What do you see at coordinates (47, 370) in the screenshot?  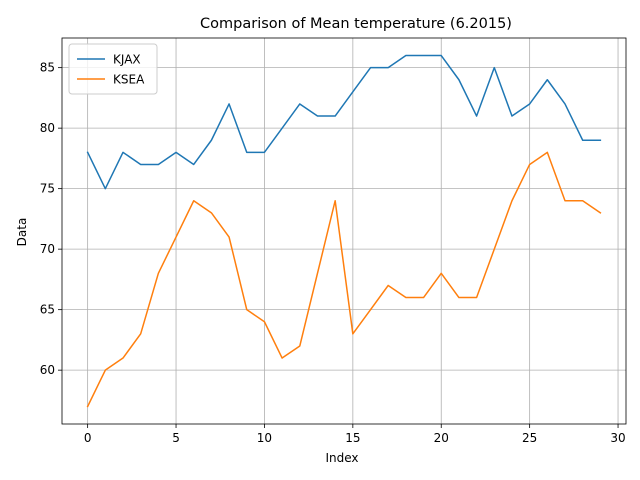 I see `y-tick-label: 60` at bounding box center [47, 370].